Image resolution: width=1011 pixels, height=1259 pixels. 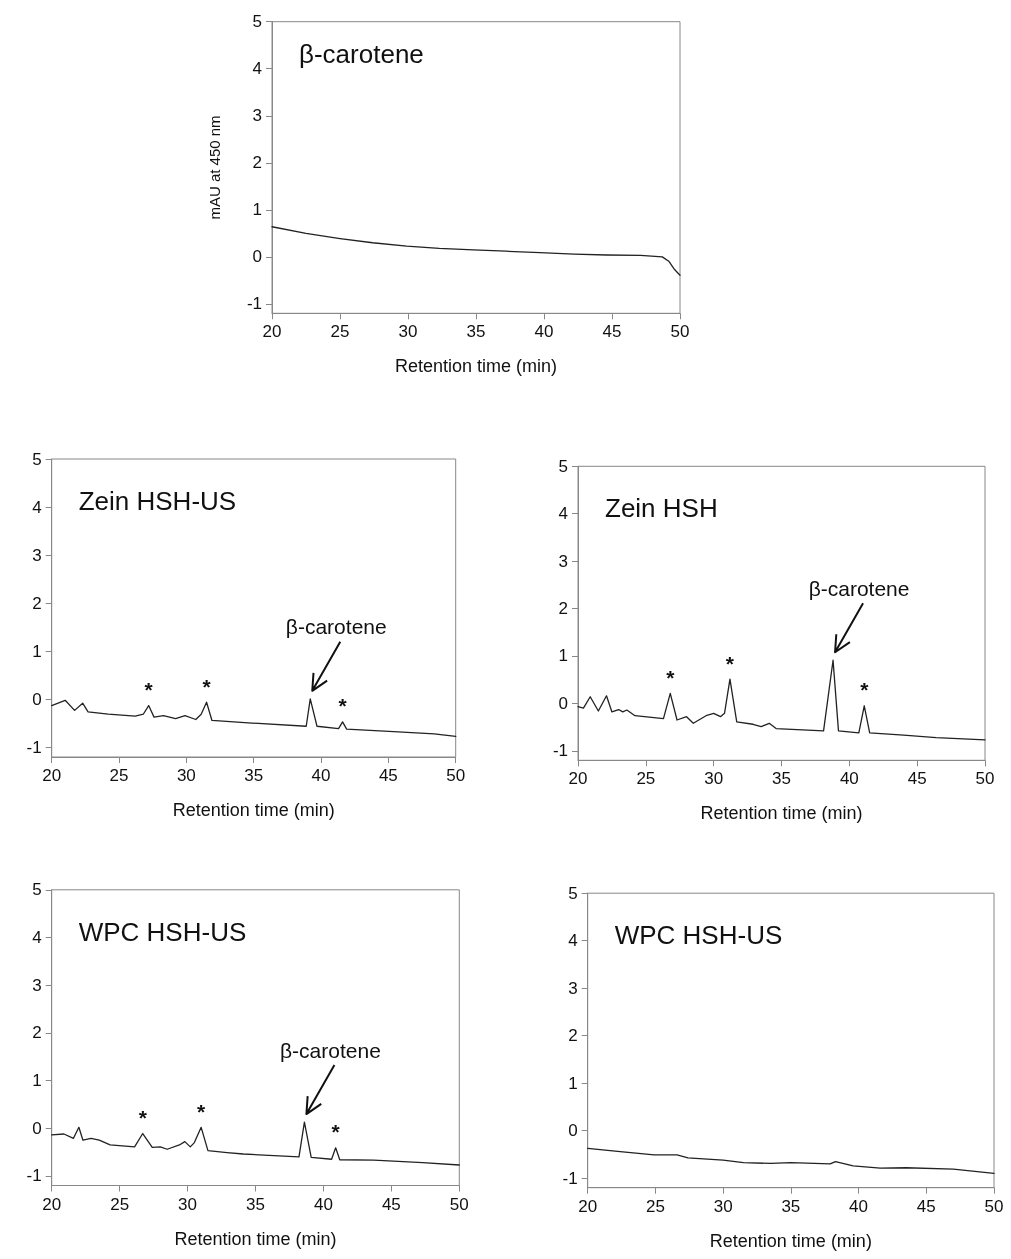 What do you see at coordinates (157, 501) in the screenshot?
I see `text: Zein HSH-US` at bounding box center [157, 501].